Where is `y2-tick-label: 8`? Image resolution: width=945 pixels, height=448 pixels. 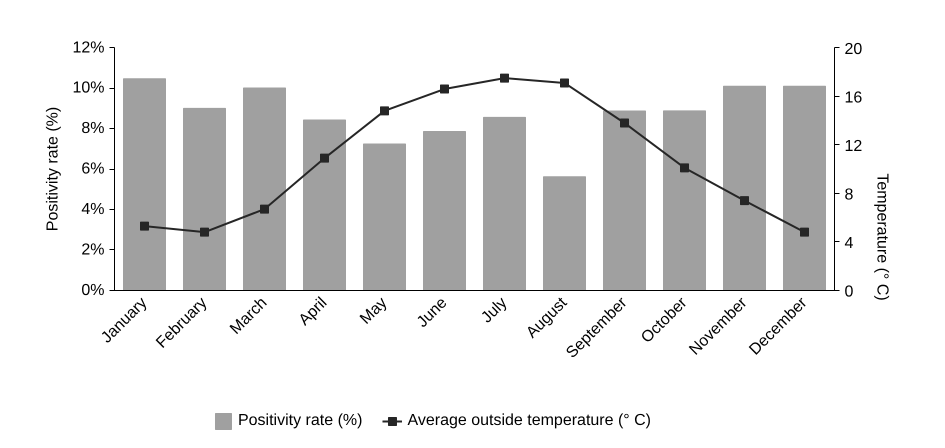
y2-tick-label: 8 is located at coordinates (849, 195).